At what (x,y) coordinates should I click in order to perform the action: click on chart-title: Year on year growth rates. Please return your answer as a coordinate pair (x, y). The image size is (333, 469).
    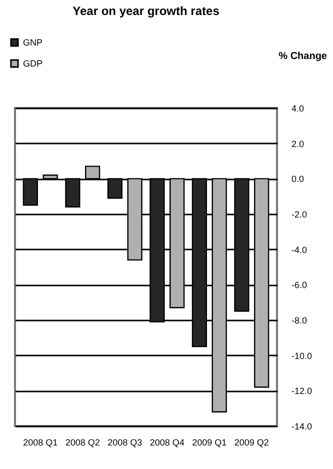
    Looking at the image, I should click on (146, 11).